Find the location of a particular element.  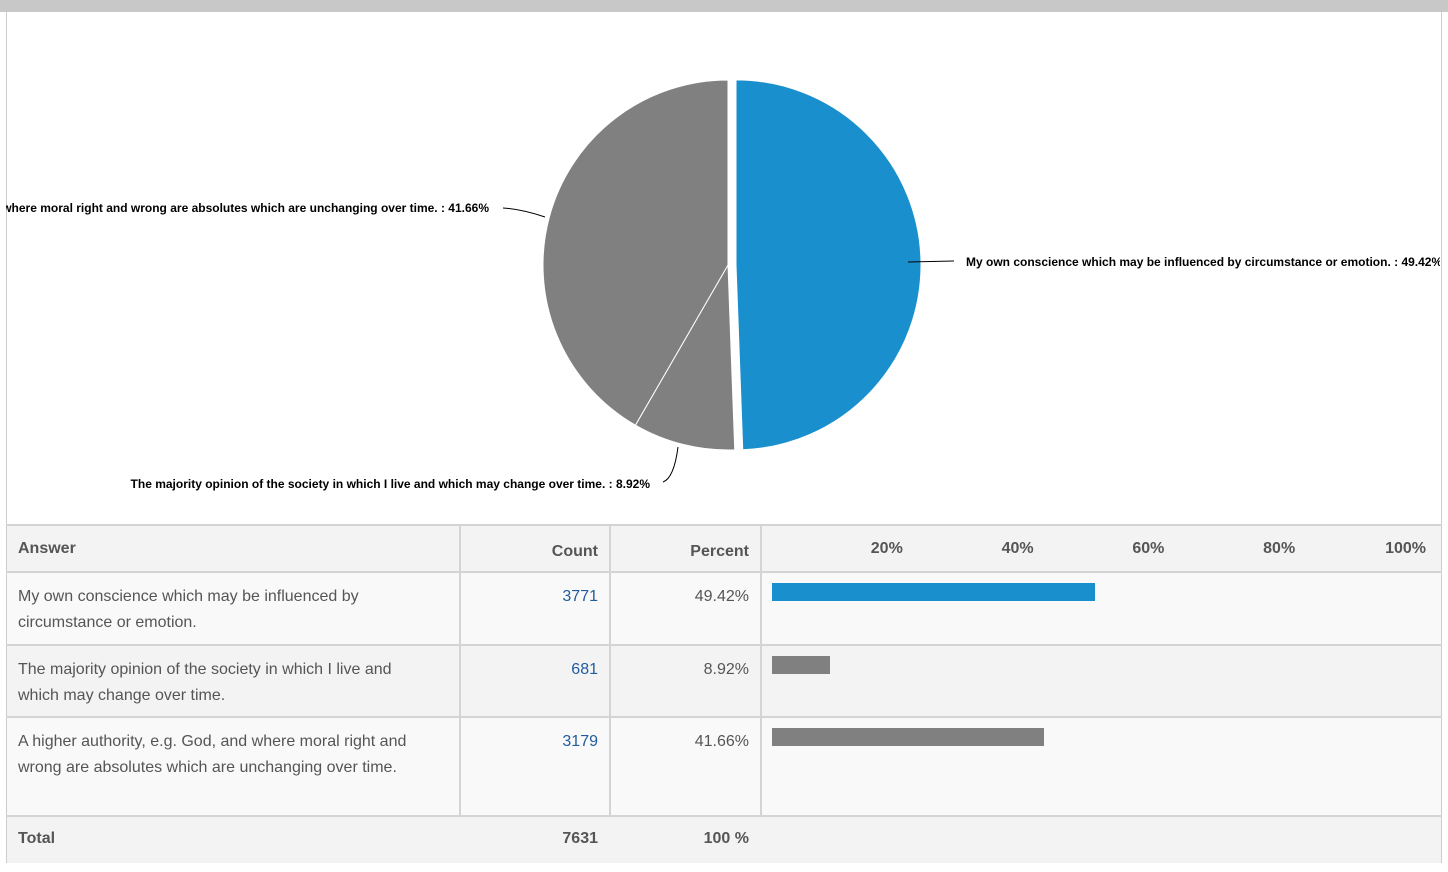

top-bar is located at coordinates (724, 6).